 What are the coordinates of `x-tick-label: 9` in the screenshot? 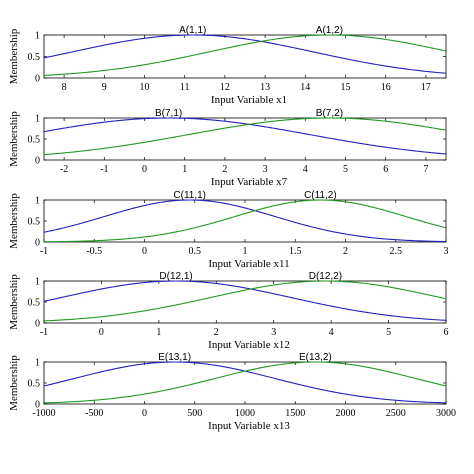 It's located at (104, 87).